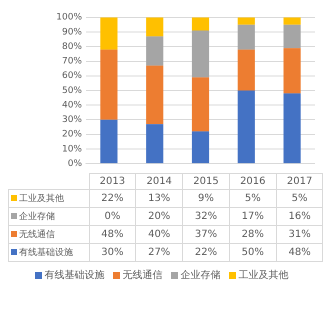 This screenshot has width=323, height=323. What do you see at coordinates (74, 275) in the screenshot?
I see `text: 有线基础设施` at bounding box center [74, 275].